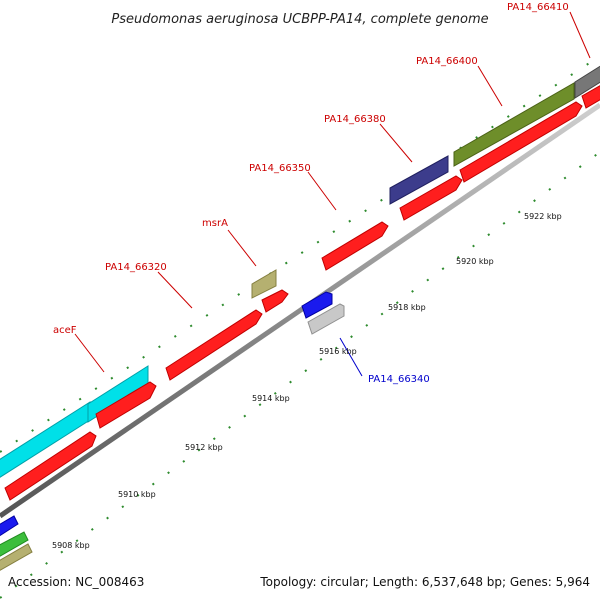 Image resolution: width=600 pixels, height=600 pixels. I want to click on tick-label: 5918 kbp, so click(407, 307).